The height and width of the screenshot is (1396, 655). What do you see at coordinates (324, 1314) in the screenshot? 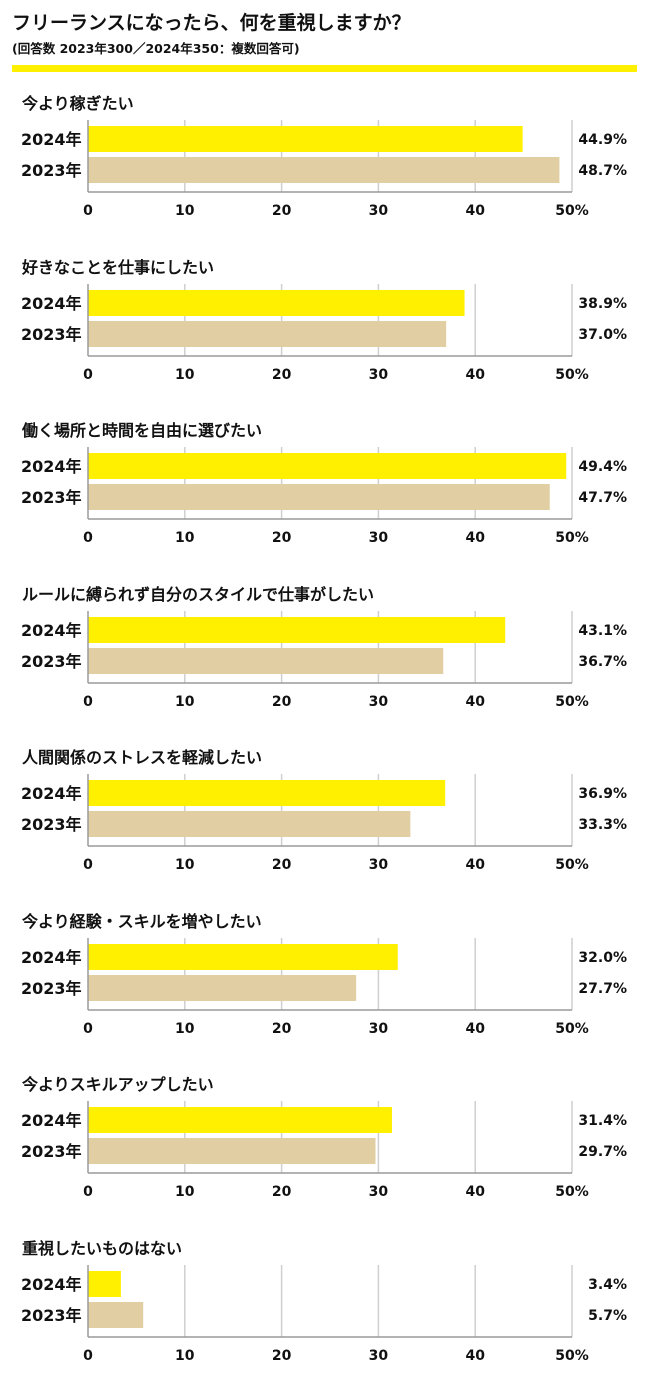
I see `bar-chart: 2024年 2023年 3.4% 5.7% 0 10 20 30 40 50%` at bounding box center [324, 1314].